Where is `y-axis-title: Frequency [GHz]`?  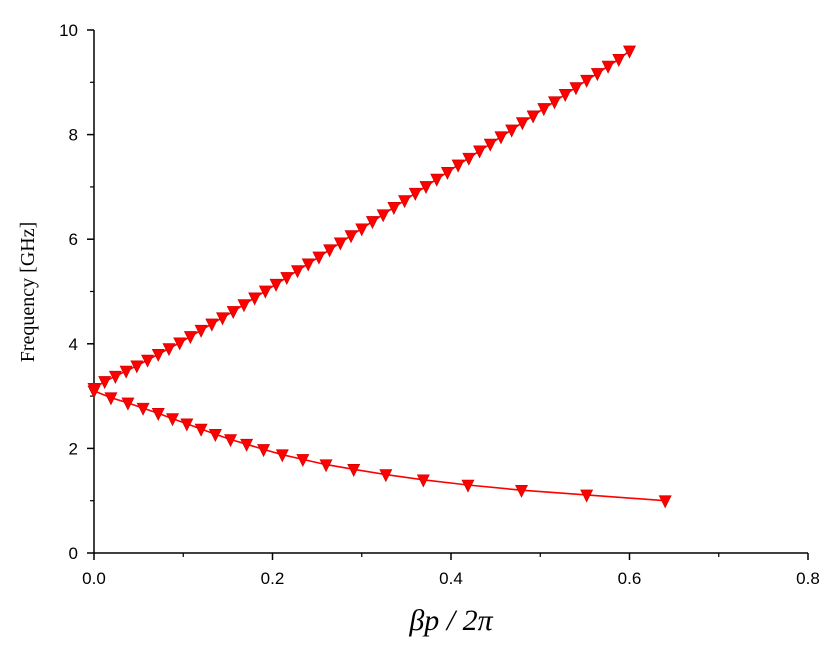 y-axis-title: Frequency [GHz] is located at coordinates (28, 292).